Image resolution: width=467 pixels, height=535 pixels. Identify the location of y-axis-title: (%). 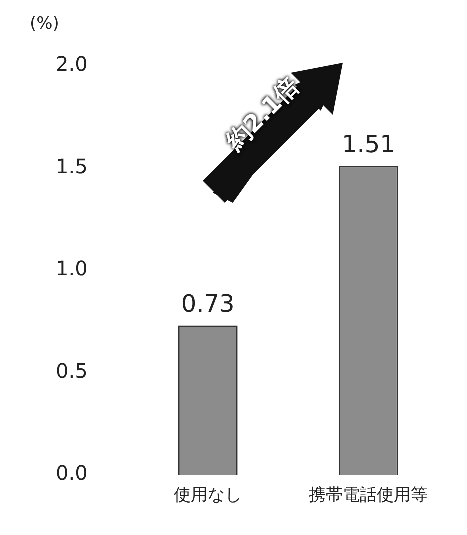
(45, 24).